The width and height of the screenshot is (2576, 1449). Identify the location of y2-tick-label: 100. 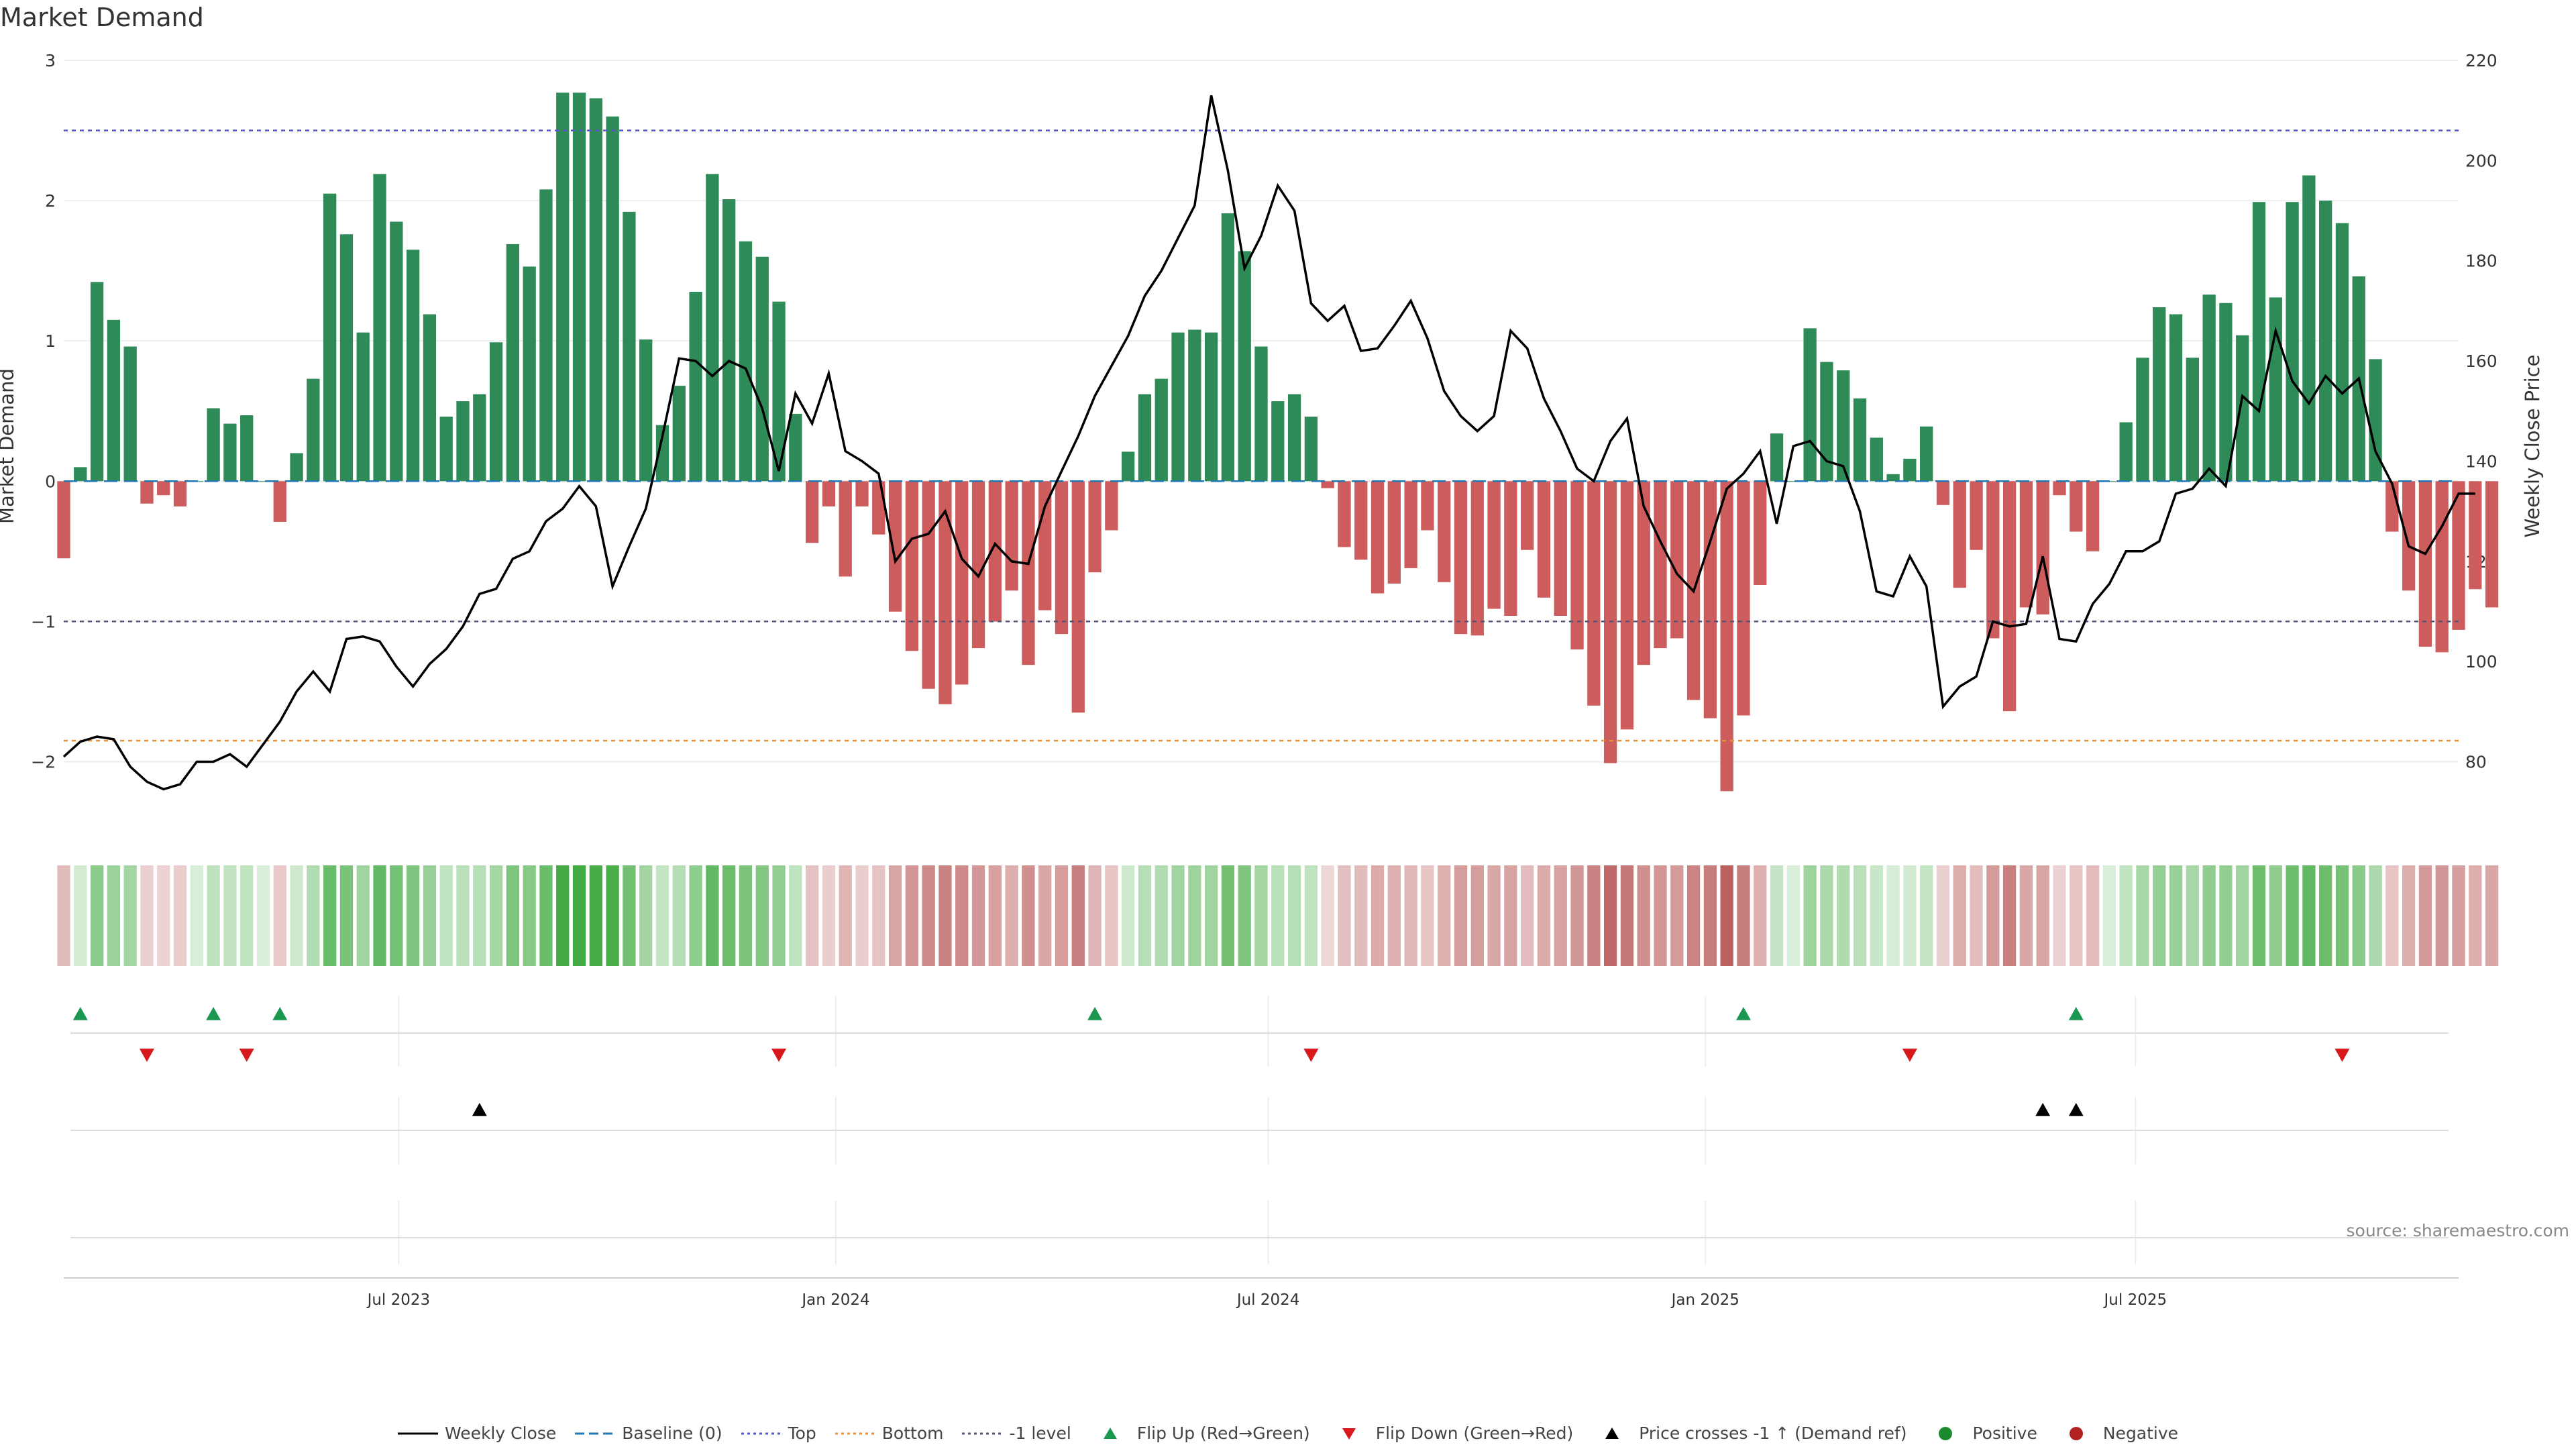
(2481, 662).